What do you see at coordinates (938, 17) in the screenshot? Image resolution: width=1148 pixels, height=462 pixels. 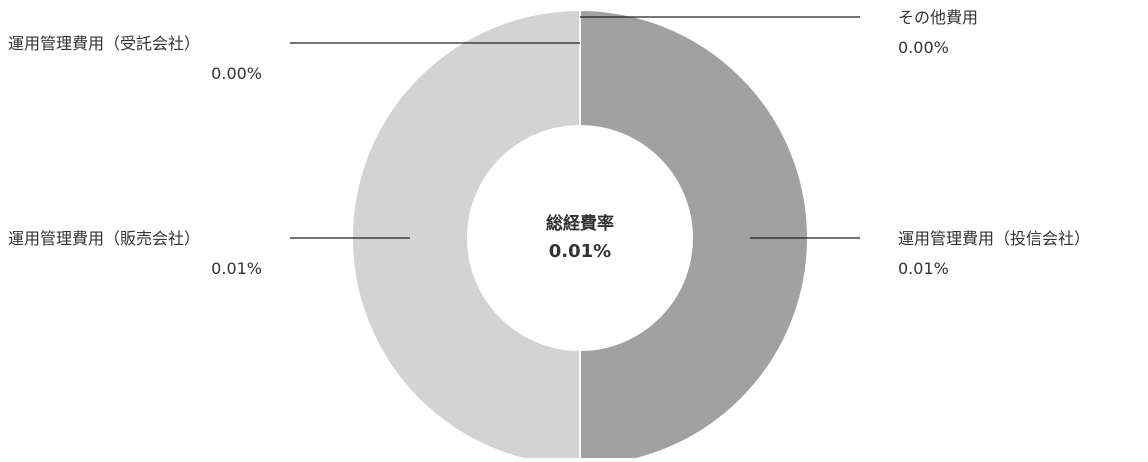 I see `slice-label-0: その他費用` at bounding box center [938, 17].